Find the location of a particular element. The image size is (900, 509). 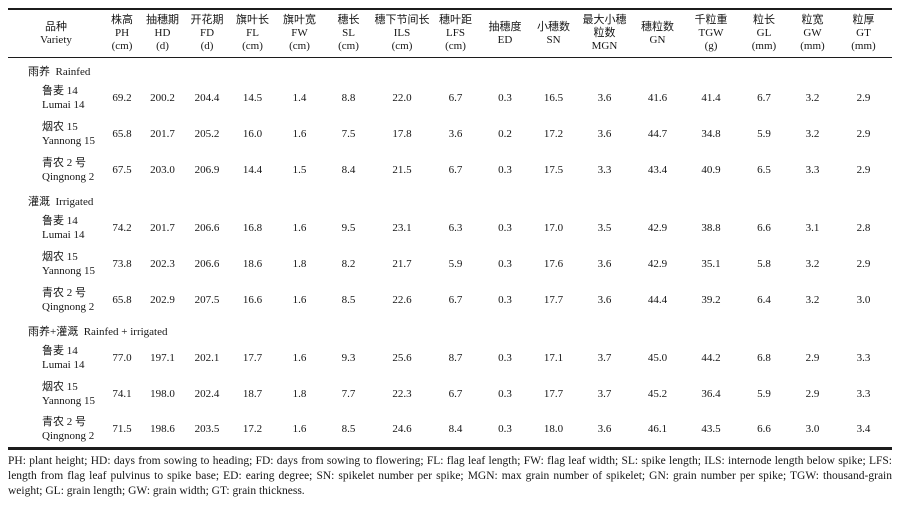

col-header-ils: 穗下节间长 ILS (cm) is located at coordinates (402, 33).